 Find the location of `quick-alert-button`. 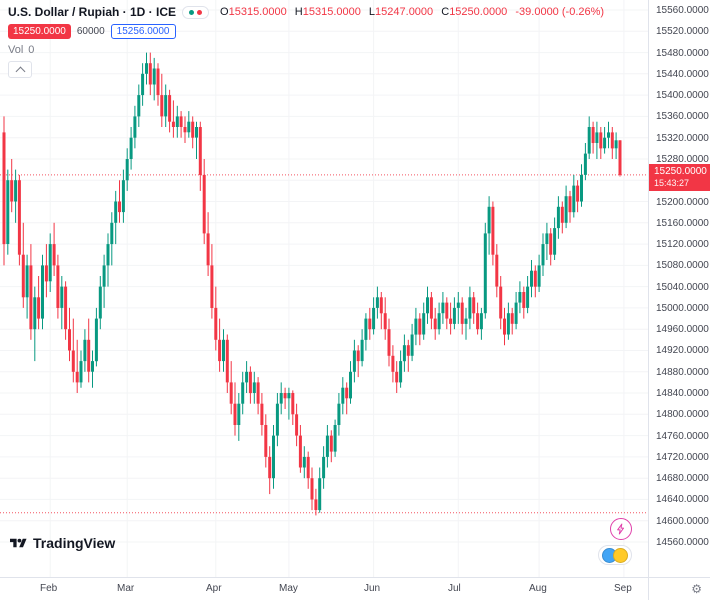

quick-alert-button is located at coordinates (621, 529).